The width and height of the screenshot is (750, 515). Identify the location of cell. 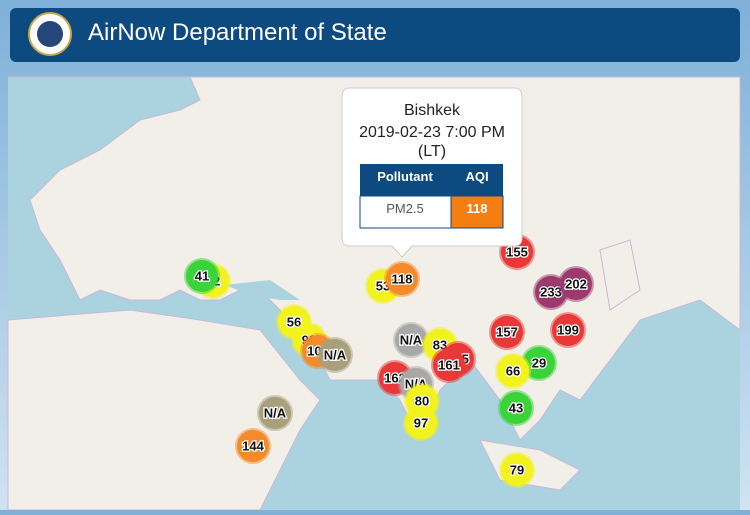
(405, 212).